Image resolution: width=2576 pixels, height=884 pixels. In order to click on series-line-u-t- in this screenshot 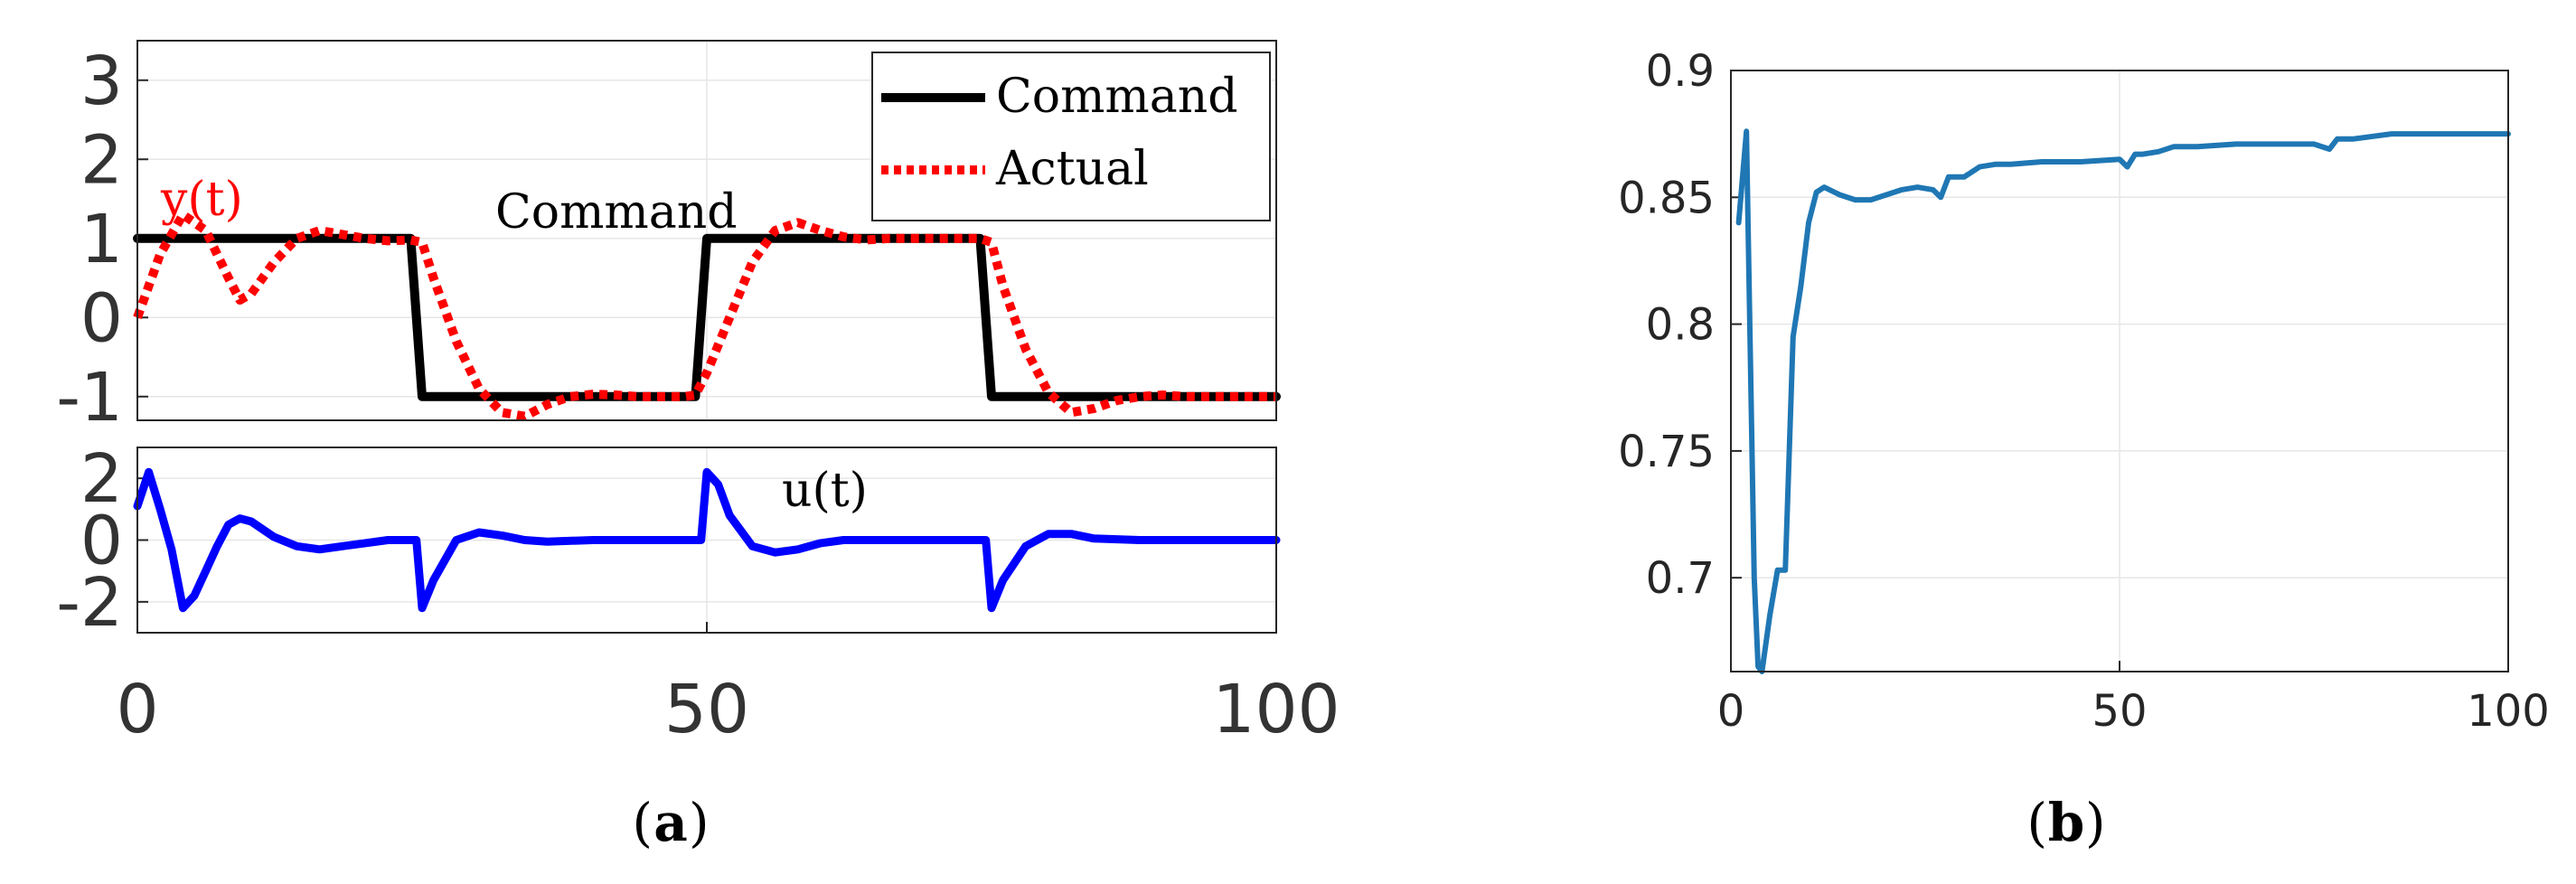, I will do `click(707, 540)`.